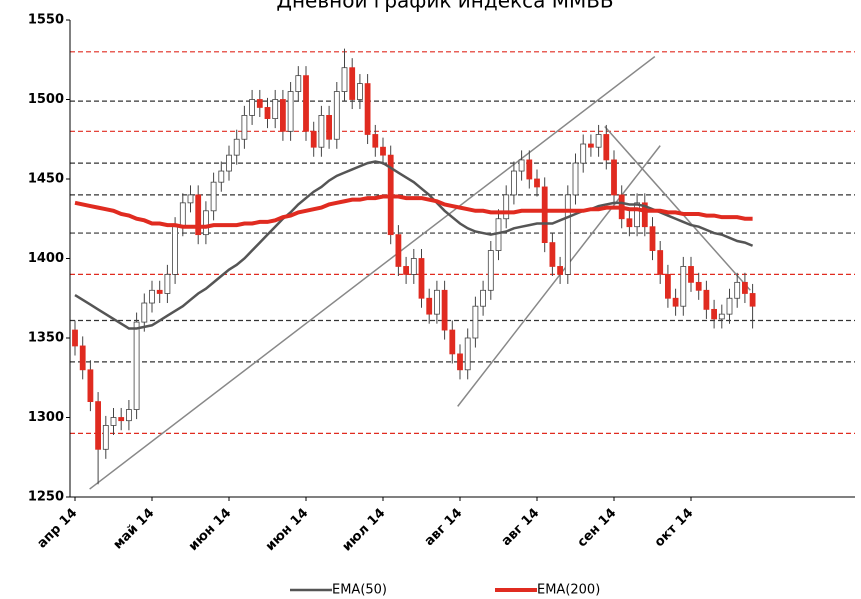  I want to click on x-tick-label: сен 14, so click(597, 528).